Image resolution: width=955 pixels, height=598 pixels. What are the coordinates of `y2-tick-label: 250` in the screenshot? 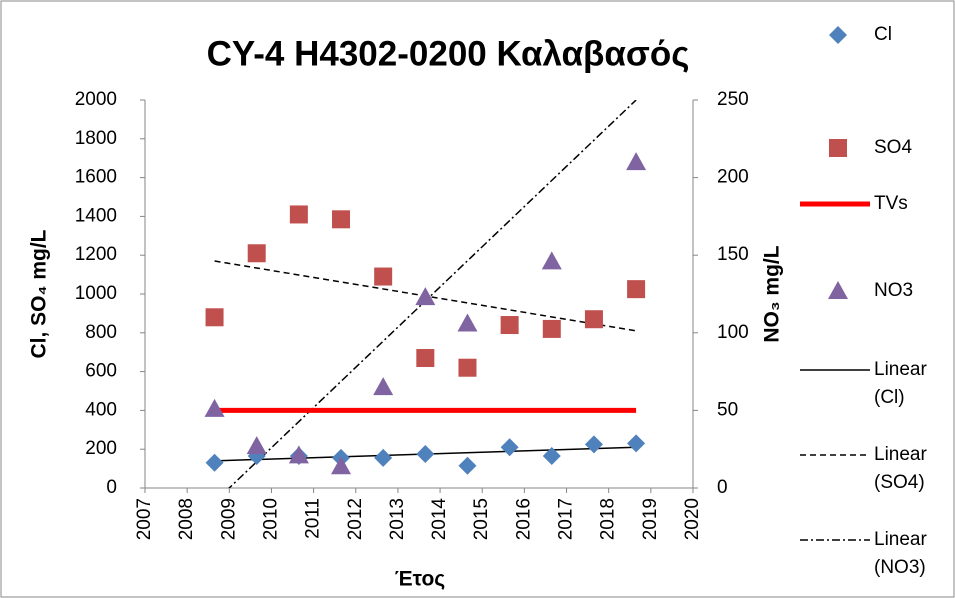 It's located at (733, 99).